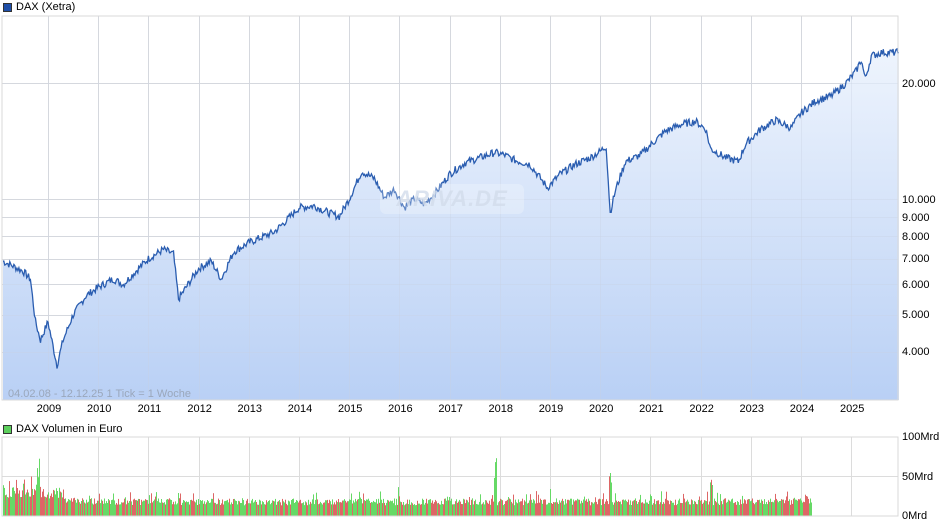 Image resolution: width=940 pixels, height=526 pixels. What do you see at coordinates (919, 200) in the screenshot?
I see `price-y-tick: 10.000` at bounding box center [919, 200].